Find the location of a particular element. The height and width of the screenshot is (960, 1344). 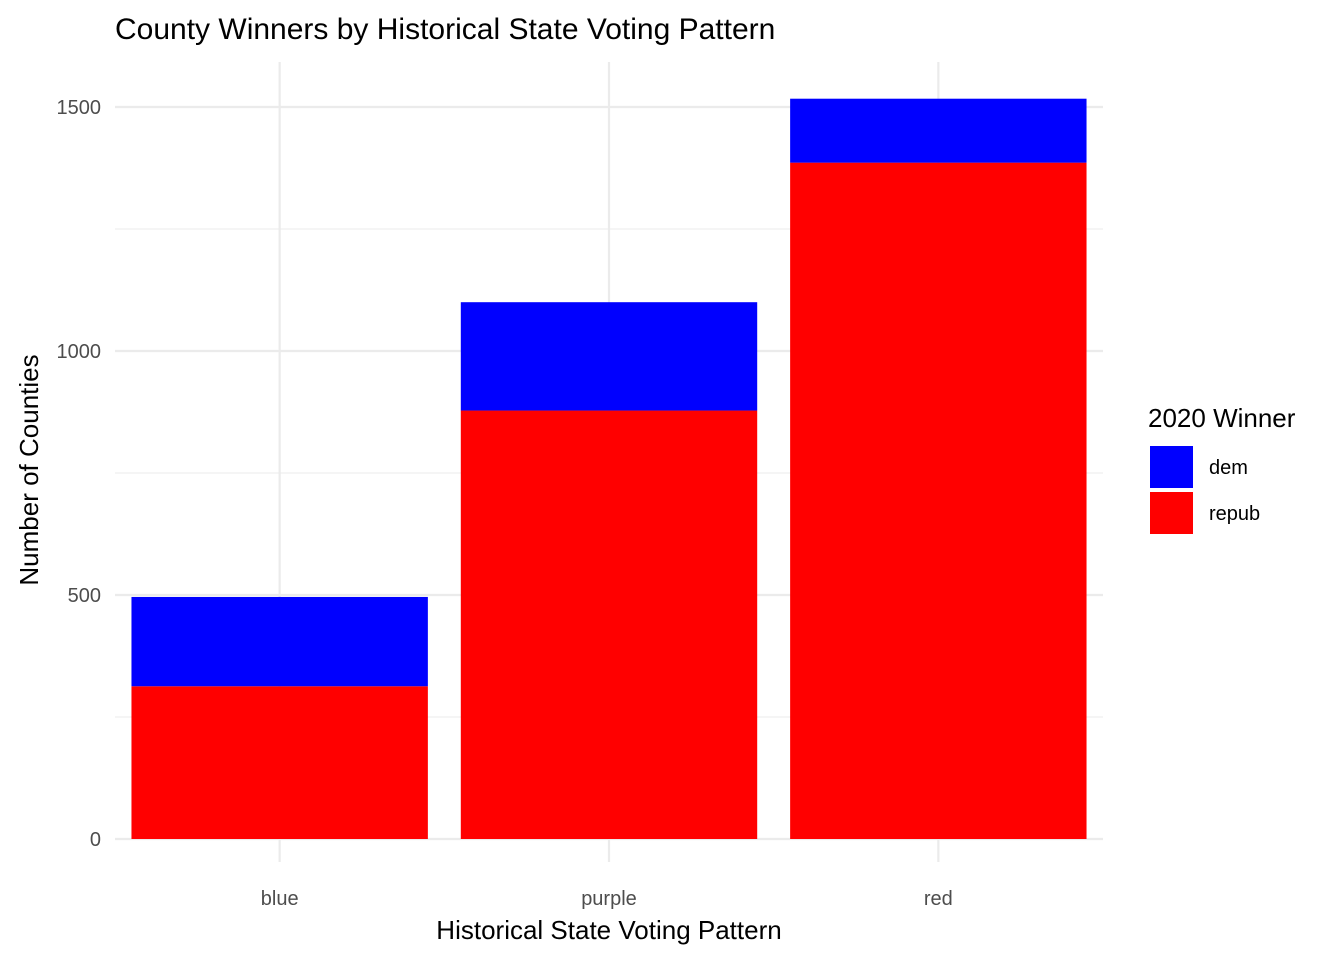

y-axis-title: Number of Counties is located at coordinates (29, 469).